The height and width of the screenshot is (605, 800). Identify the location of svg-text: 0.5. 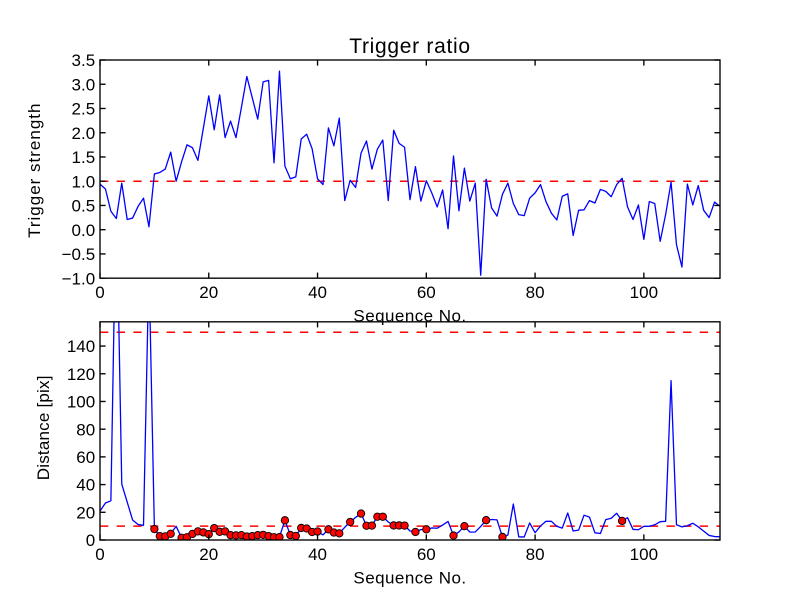
(84, 206).